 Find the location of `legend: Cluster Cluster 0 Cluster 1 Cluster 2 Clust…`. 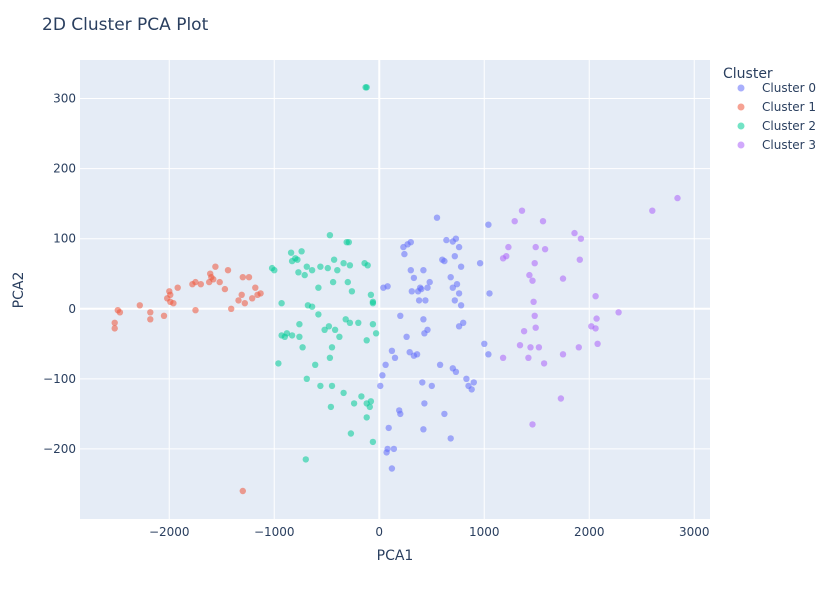

legend: Cluster Cluster 0 Cluster 1 Cluster 2 Clust… is located at coordinates (769, 109).